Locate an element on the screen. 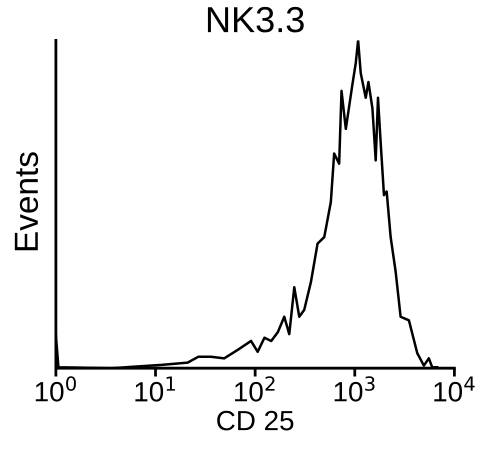 The height and width of the screenshot is (449, 486). x-tick-label: 10$^{4}$ is located at coordinates (454, 389).